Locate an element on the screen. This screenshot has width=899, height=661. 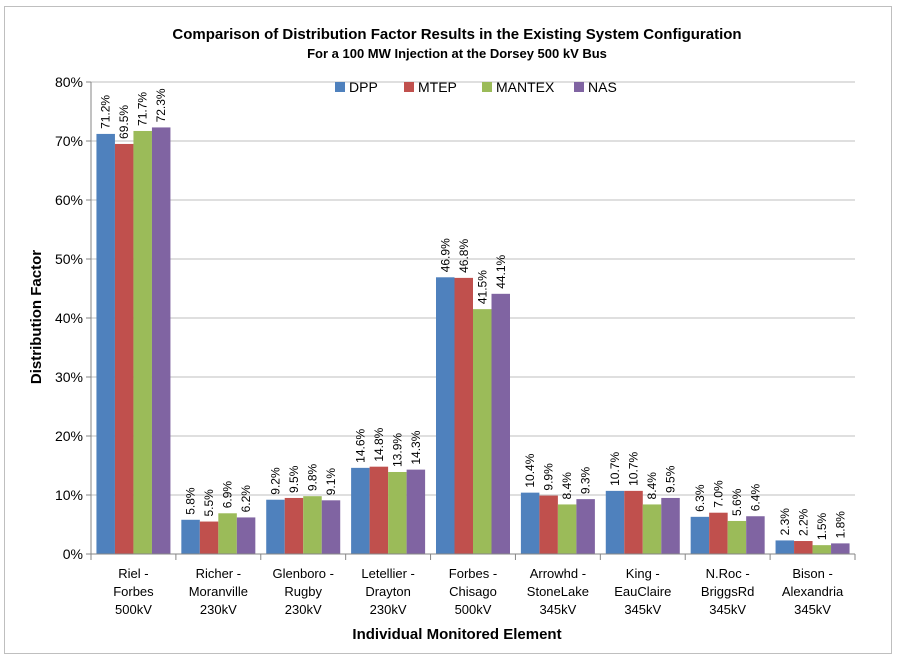
data-label: 5.6% is located at coordinates (737, 502).